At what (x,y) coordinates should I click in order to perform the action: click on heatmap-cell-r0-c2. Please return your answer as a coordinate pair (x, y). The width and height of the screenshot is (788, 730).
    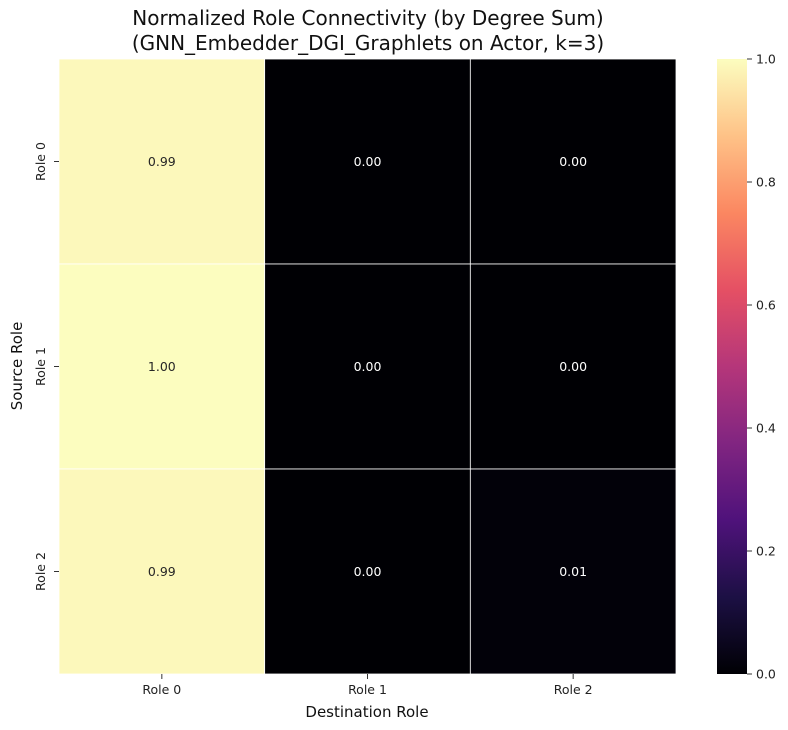
    Looking at the image, I should click on (573, 161).